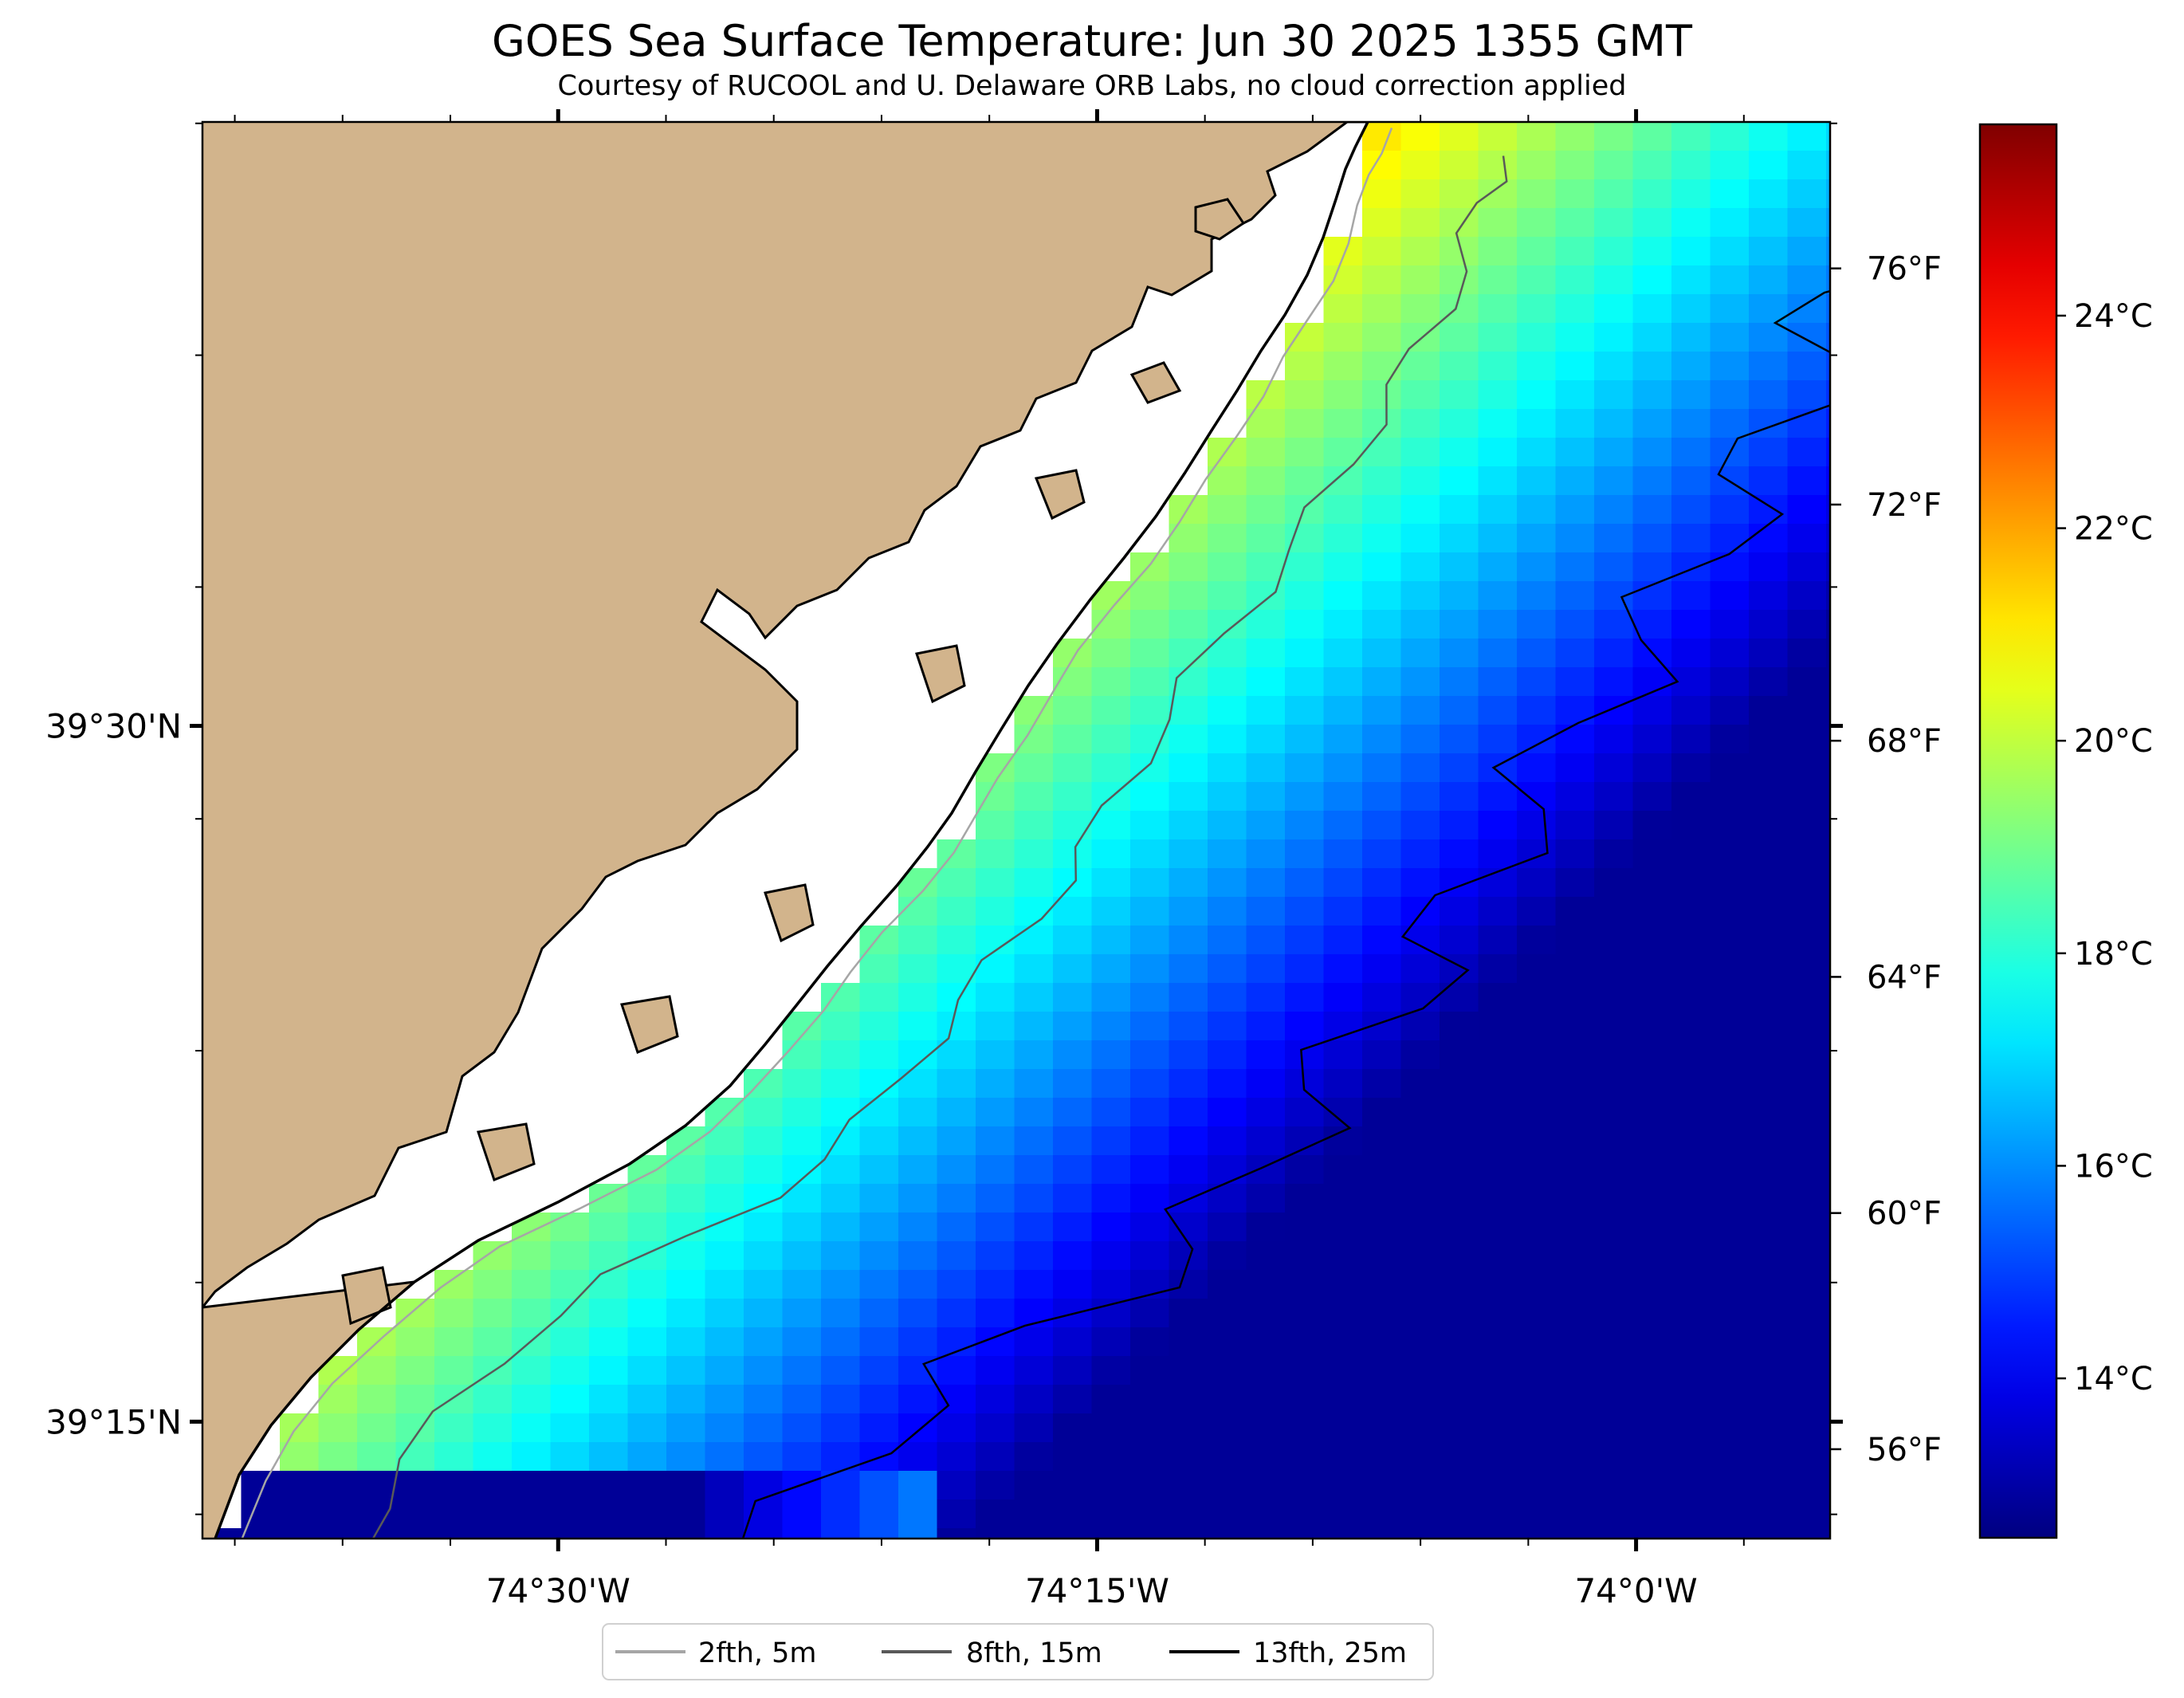  What do you see at coordinates (2113, 317) in the screenshot?
I see `celsius-tick-label: 24°C` at bounding box center [2113, 317].